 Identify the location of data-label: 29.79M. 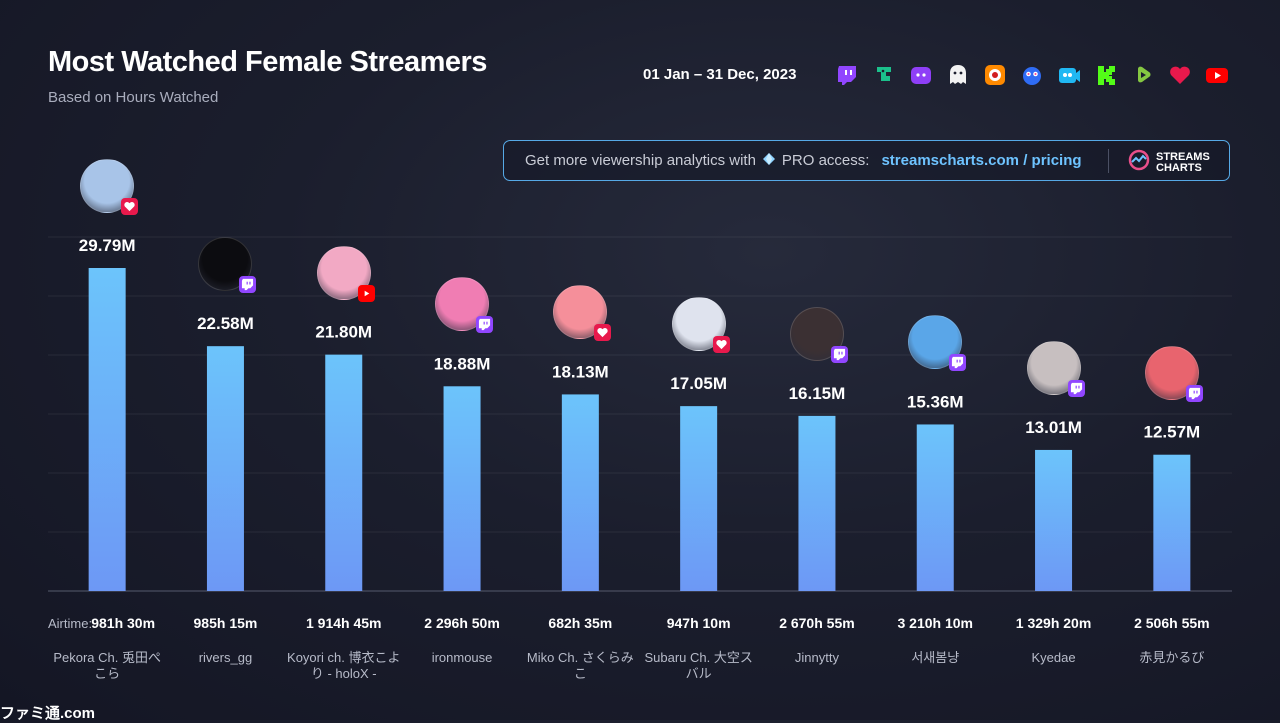
(107, 245).